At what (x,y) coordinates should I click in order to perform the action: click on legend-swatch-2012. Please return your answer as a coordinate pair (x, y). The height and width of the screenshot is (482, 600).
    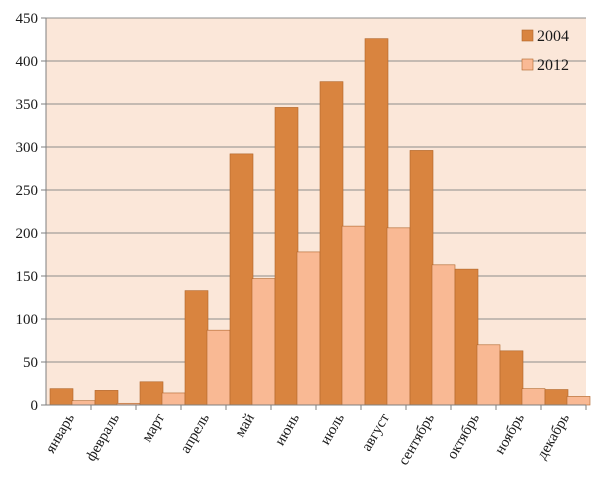
    Looking at the image, I should click on (527, 64).